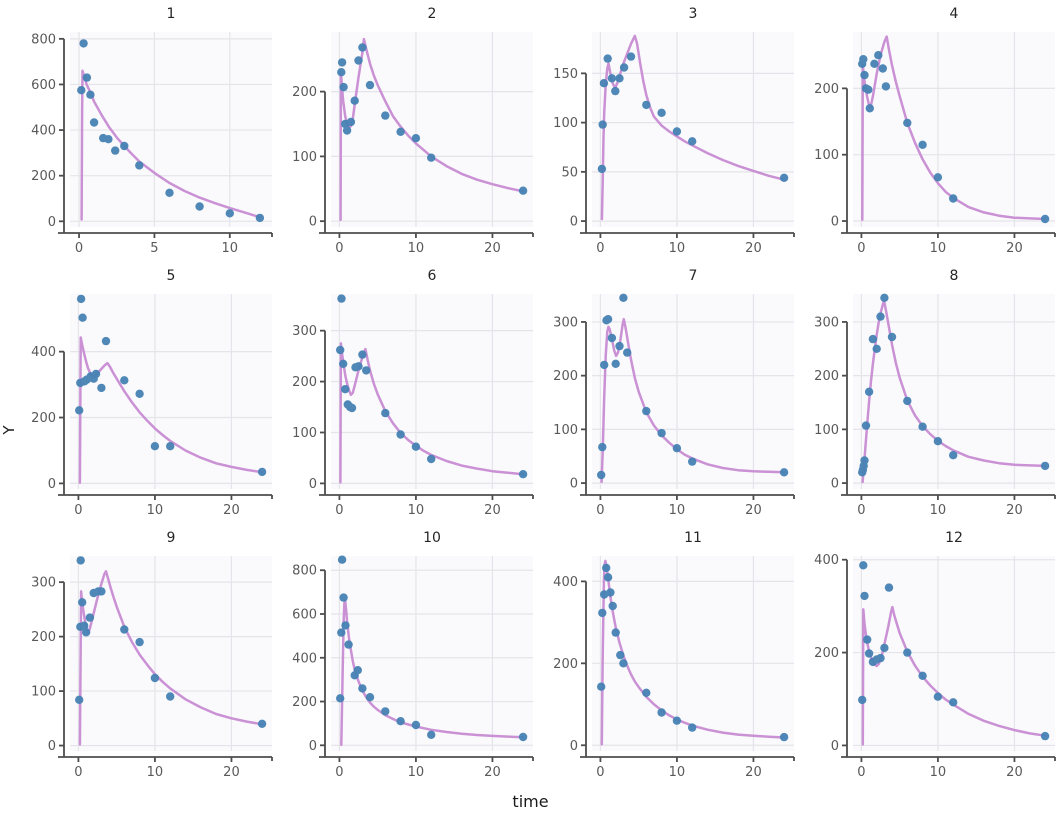  Describe the element at coordinates (396, 672) in the screenshot. I see `tick-labels: 0 200 400 600 800 0 10 20` at that location.